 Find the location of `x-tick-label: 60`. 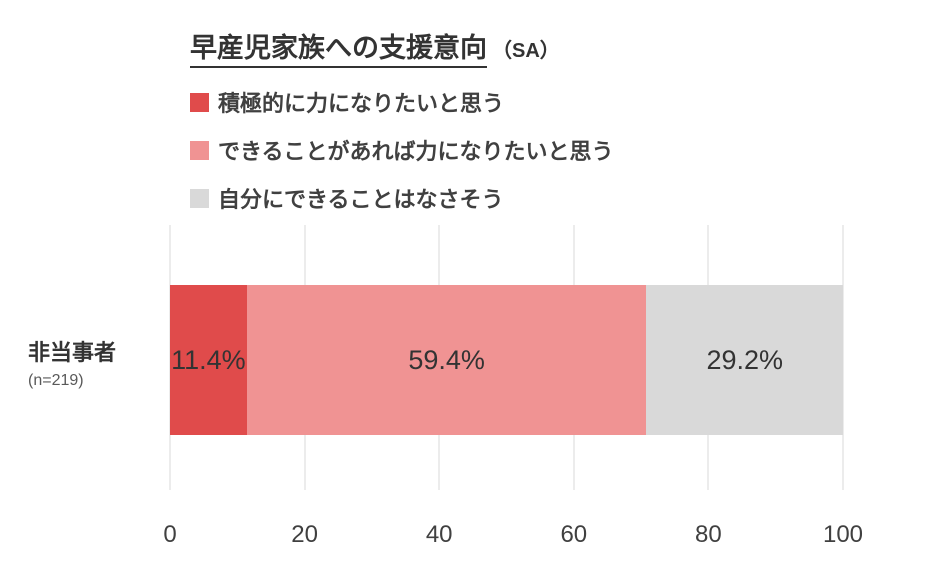

x-tick-label: 60 is located at coordinates (574, 534).